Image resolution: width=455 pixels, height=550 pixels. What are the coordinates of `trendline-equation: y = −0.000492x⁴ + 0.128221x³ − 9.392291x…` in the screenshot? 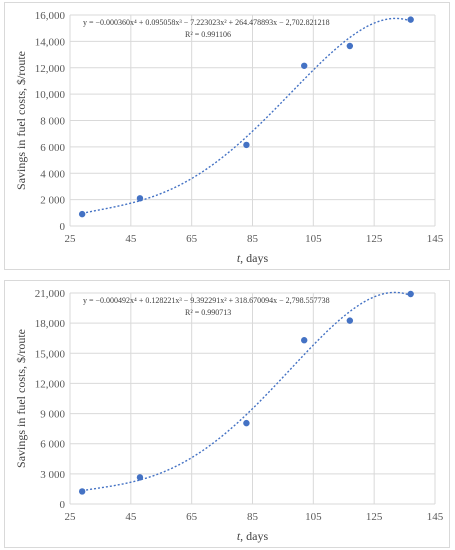 It's located at (206, 300).